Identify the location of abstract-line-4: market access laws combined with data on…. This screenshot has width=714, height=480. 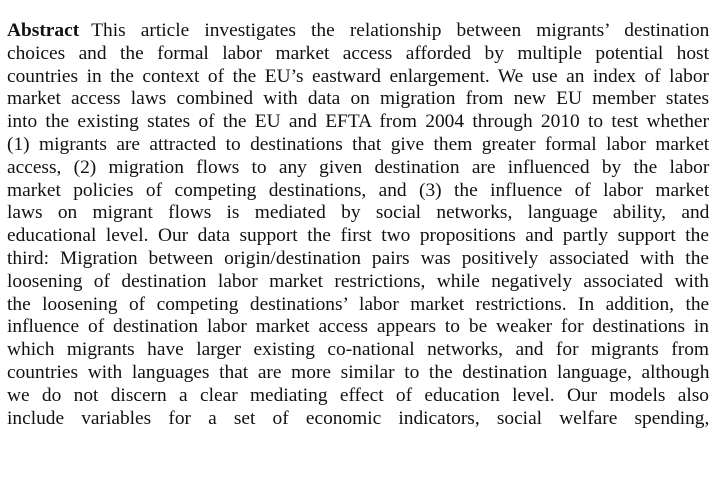
(358, 99).